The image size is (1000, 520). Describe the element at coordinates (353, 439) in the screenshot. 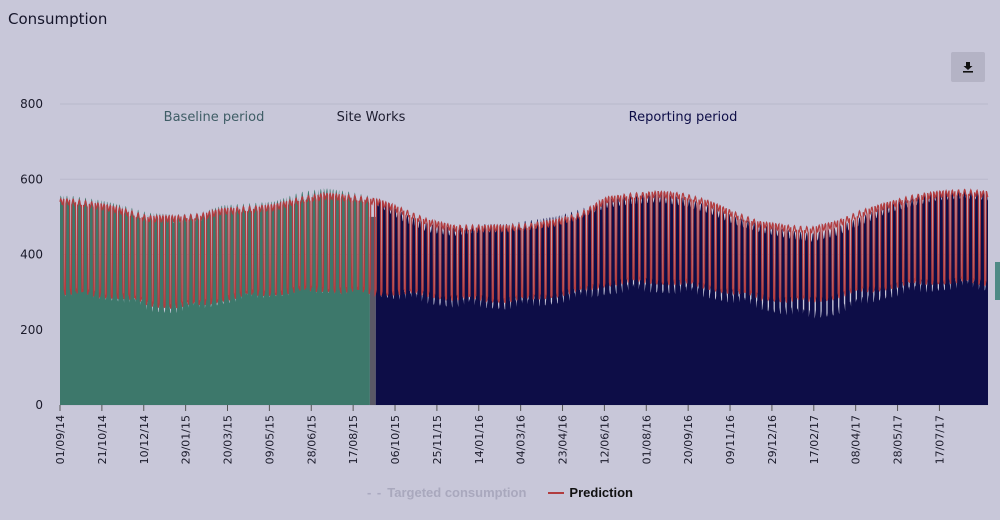

I see `x-tick-label: 17/08/15` at that location.